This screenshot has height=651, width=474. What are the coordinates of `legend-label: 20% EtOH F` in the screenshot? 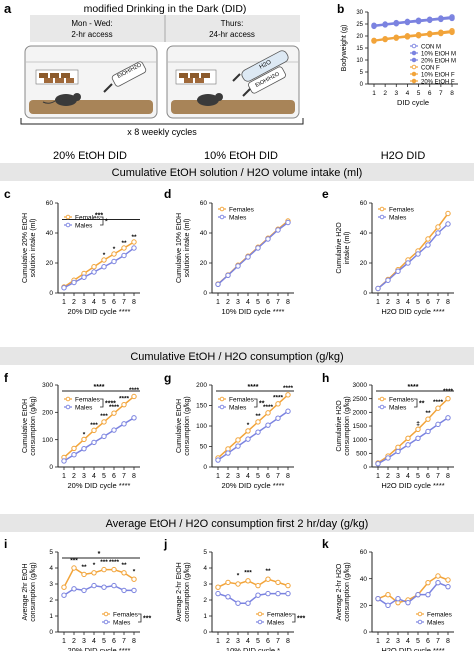 It's located at (438, 82).